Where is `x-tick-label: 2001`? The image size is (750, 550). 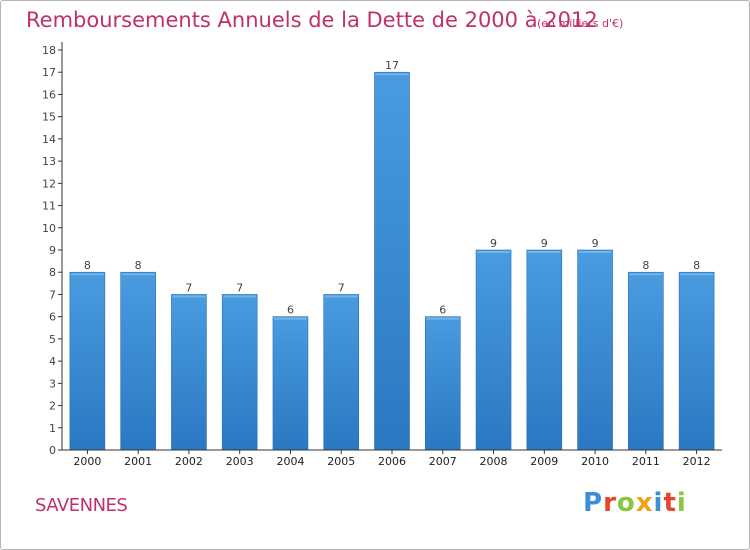
x-tick-label: 2001 is located at coordinates (138, 461).